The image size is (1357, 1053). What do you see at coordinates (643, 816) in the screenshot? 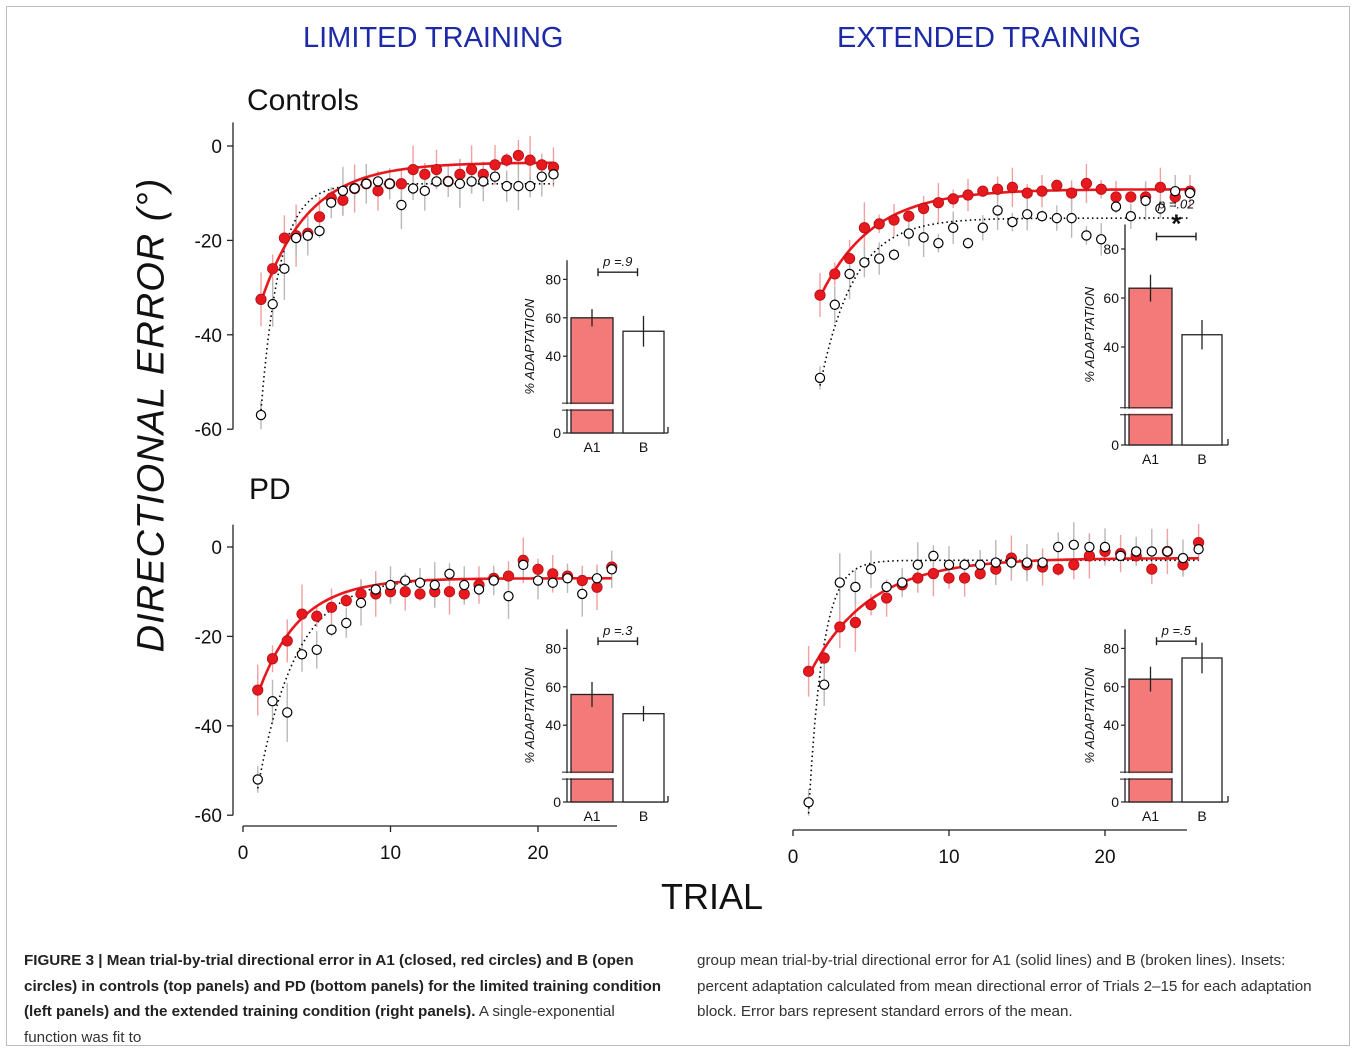
I see `limited-pd-inset-category-label: B` at bounding box center [643, 816].